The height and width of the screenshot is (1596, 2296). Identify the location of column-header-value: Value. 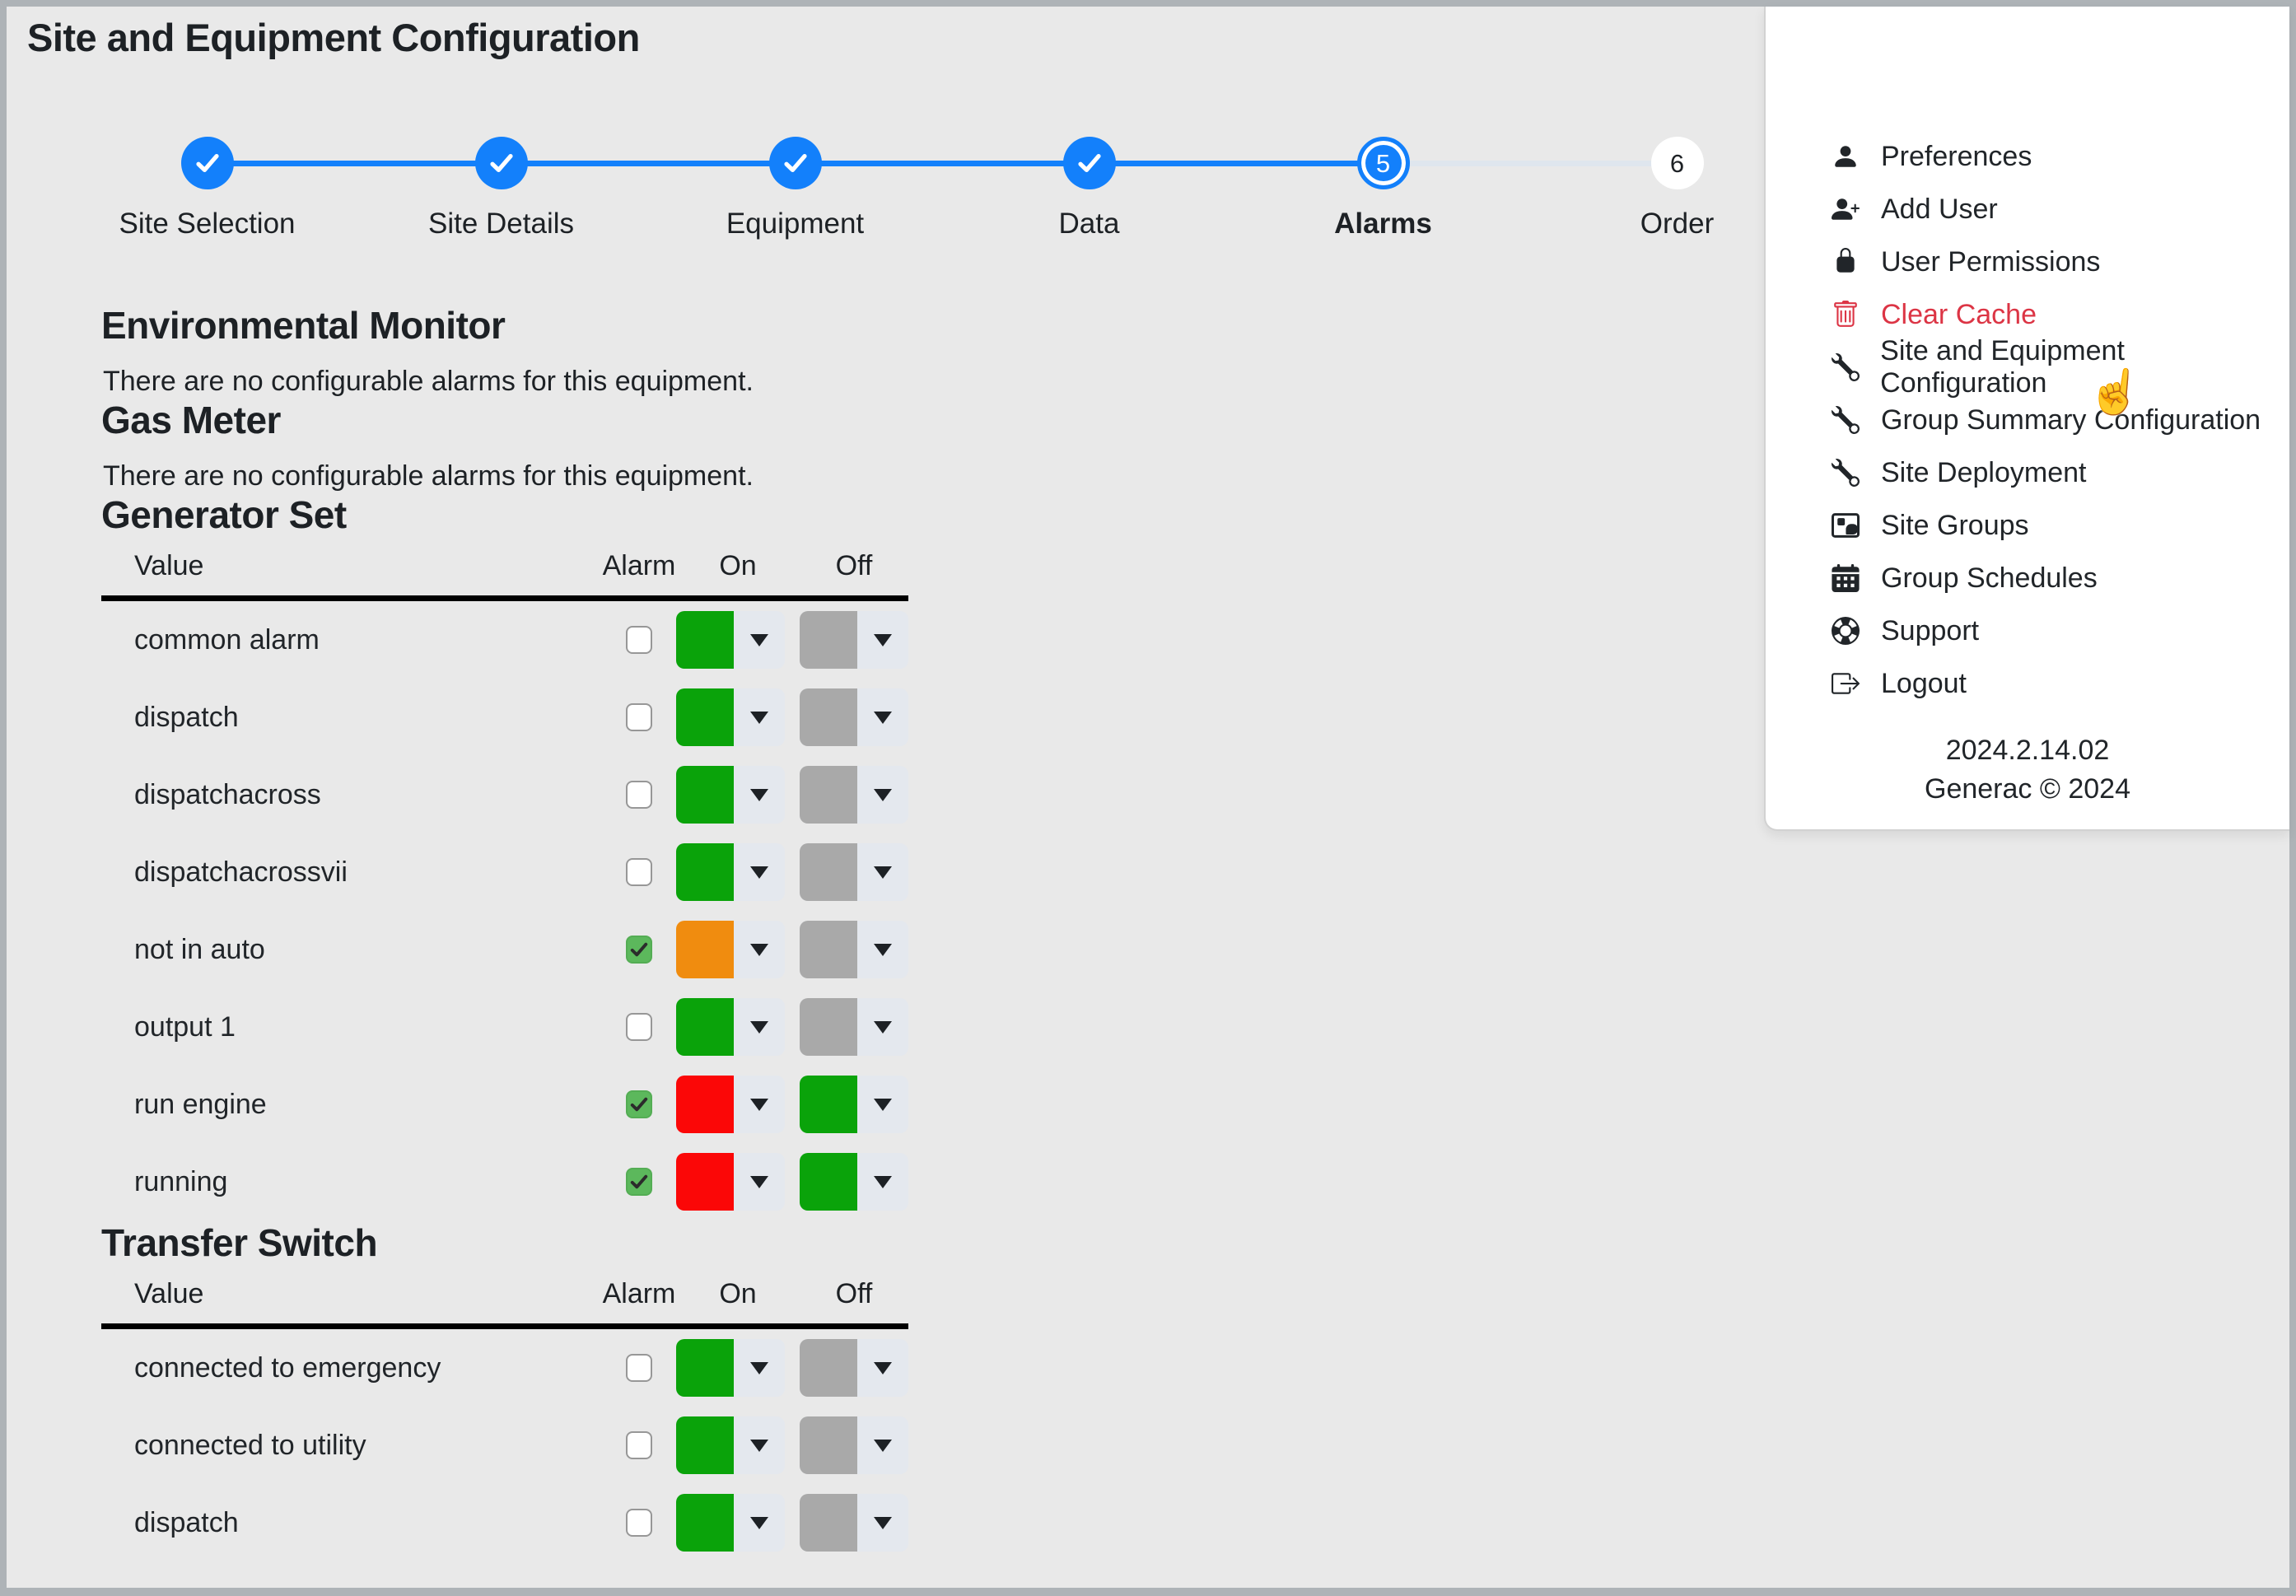
(169, 1293).